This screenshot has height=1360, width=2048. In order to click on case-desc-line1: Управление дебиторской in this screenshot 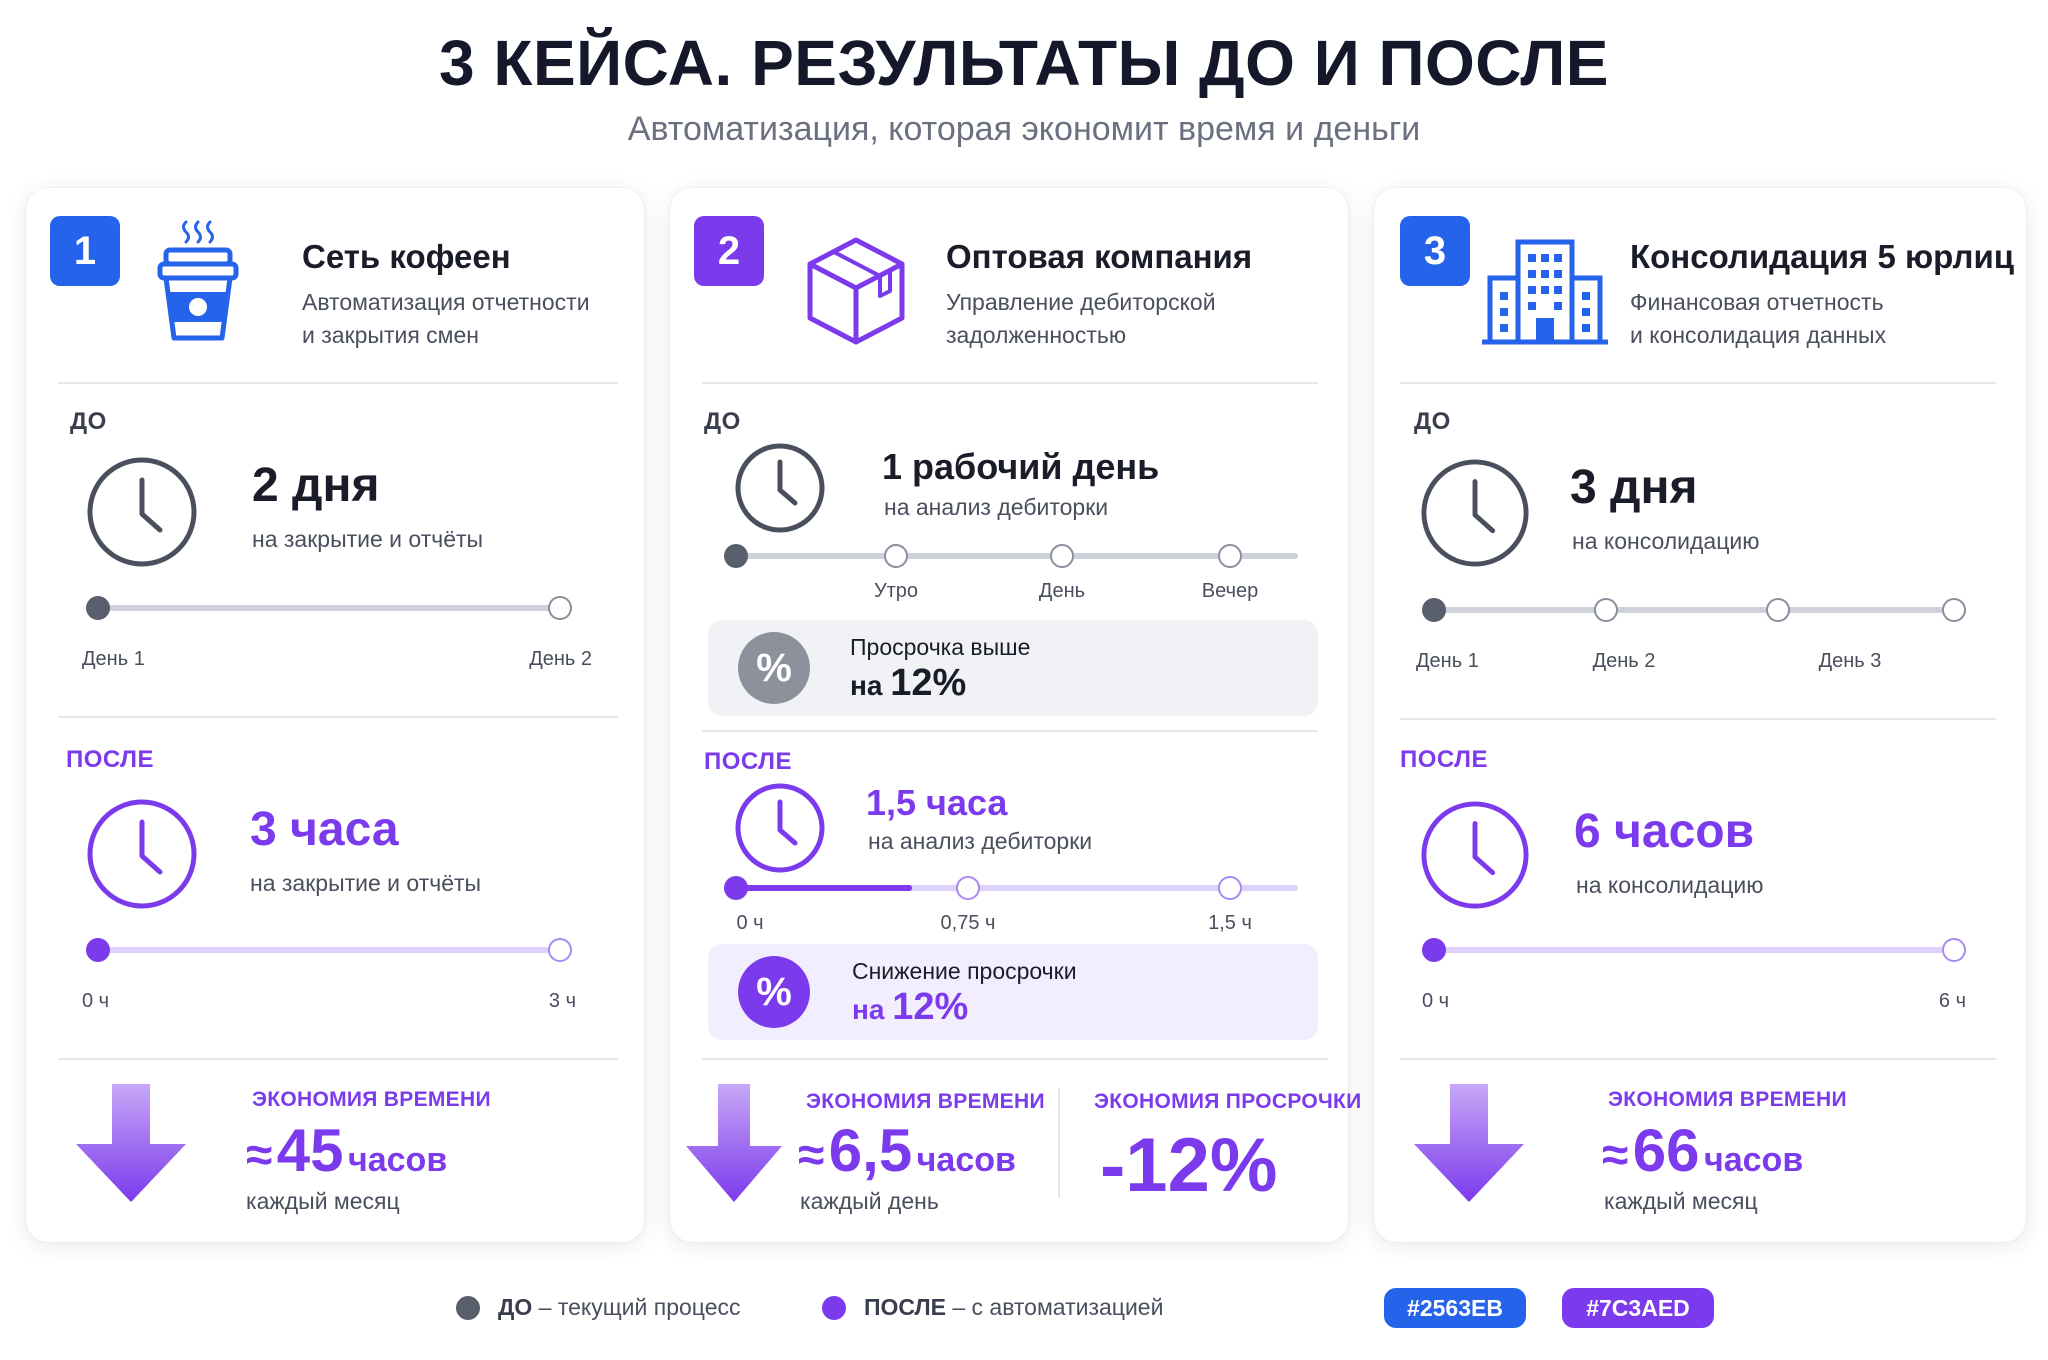, I will do `click(1081, 302)`.